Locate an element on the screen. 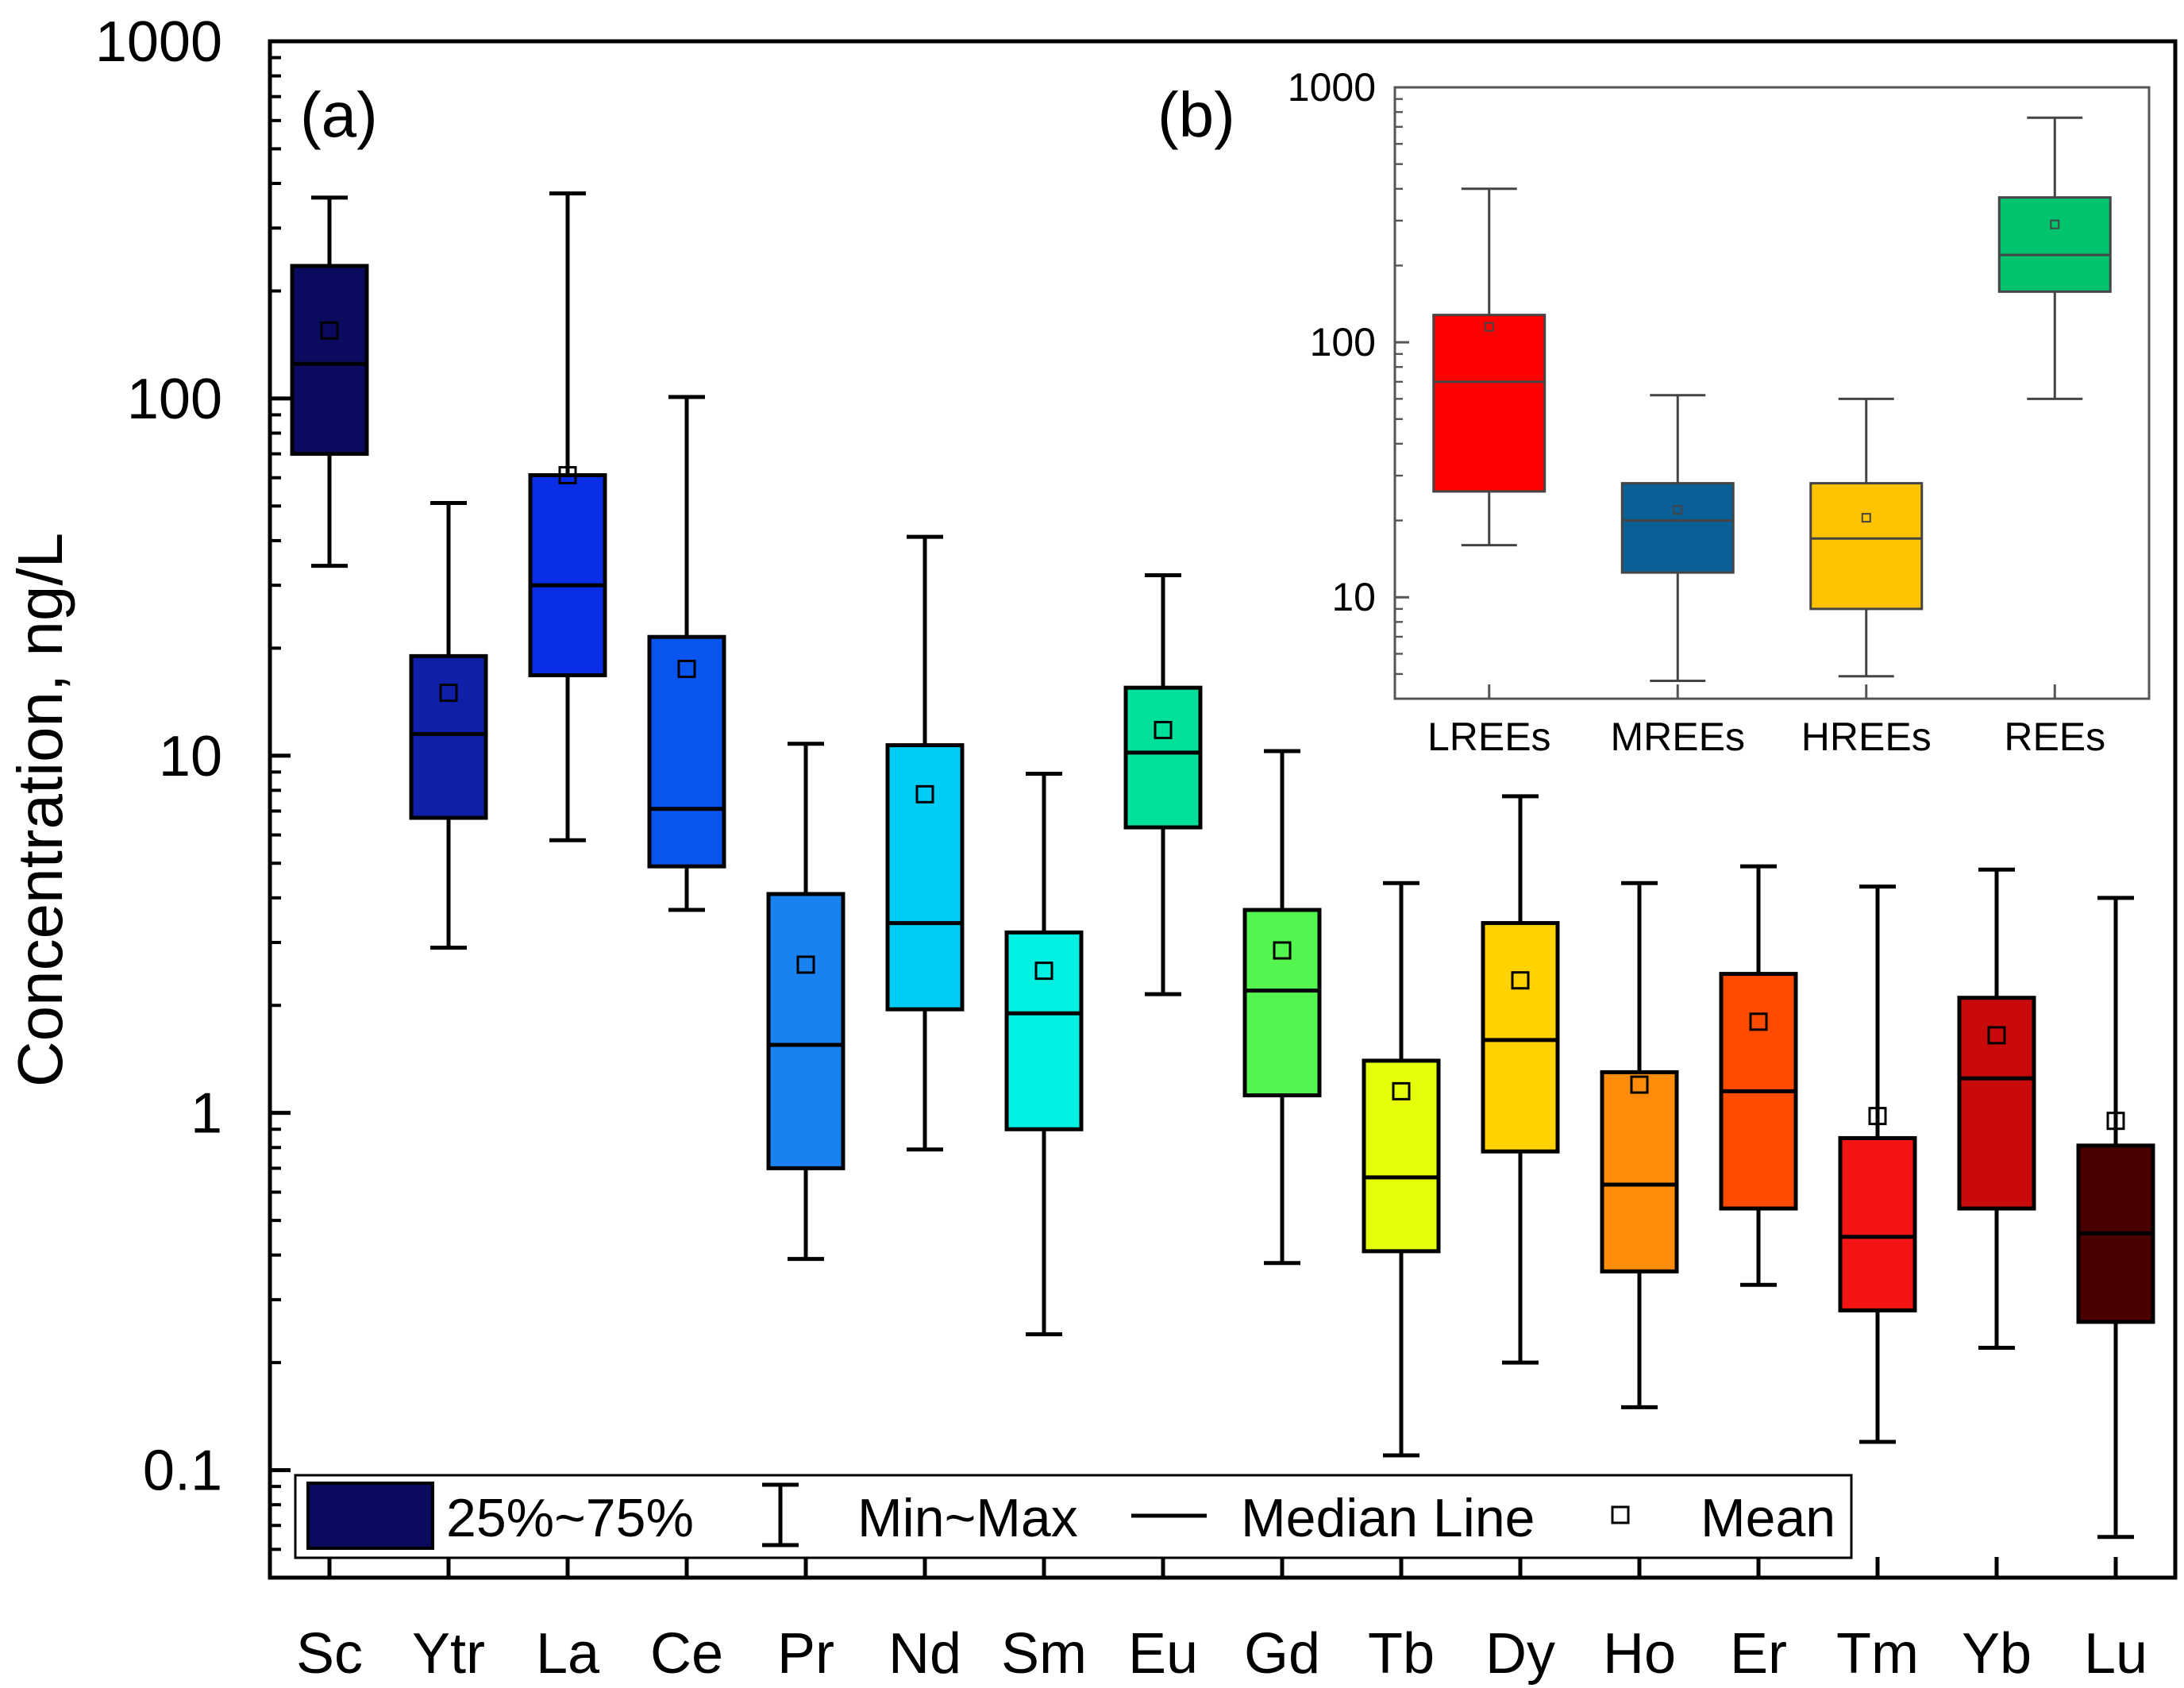 The height and width of the screenshot is (1688, 2184). legend-box-swatch is located at coordinates (370, 1516).